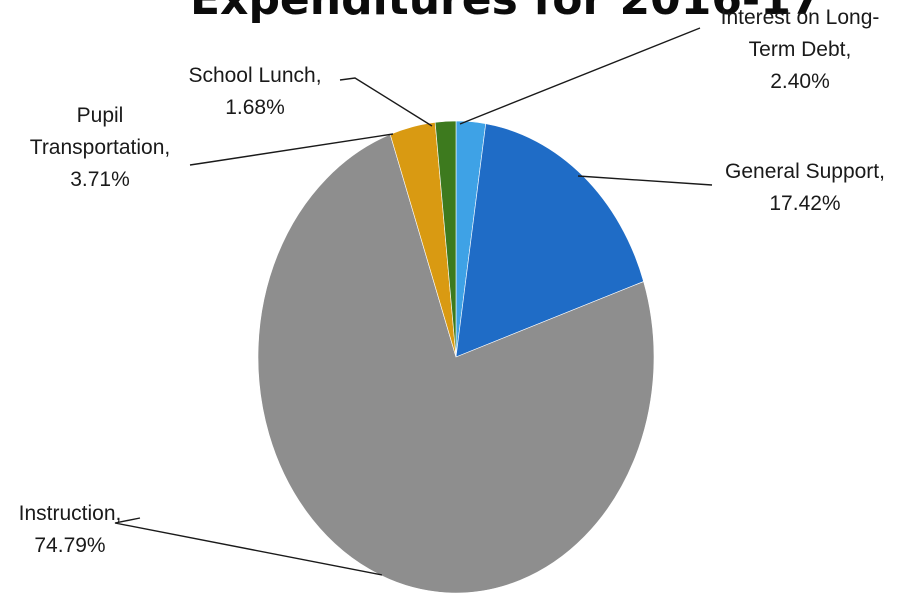 The height and width of the screenshot is (596, 910). What do you see at coordinates (800, 81) in the screenshot?
I see `data-label-value: 2.40%` at bounding box center [800, 81].